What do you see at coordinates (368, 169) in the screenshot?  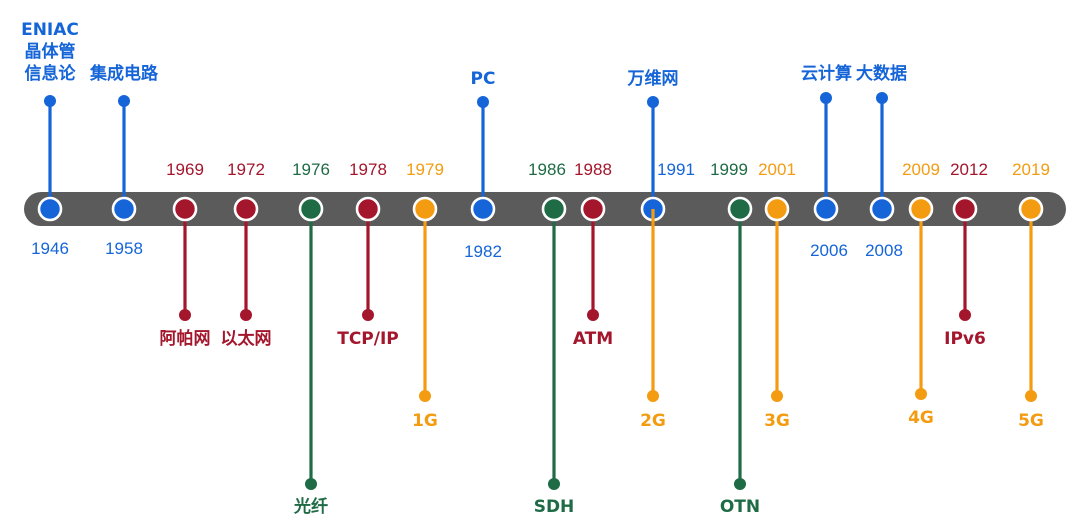 I see `event-year: 1978` at bounding box center [368, 169].